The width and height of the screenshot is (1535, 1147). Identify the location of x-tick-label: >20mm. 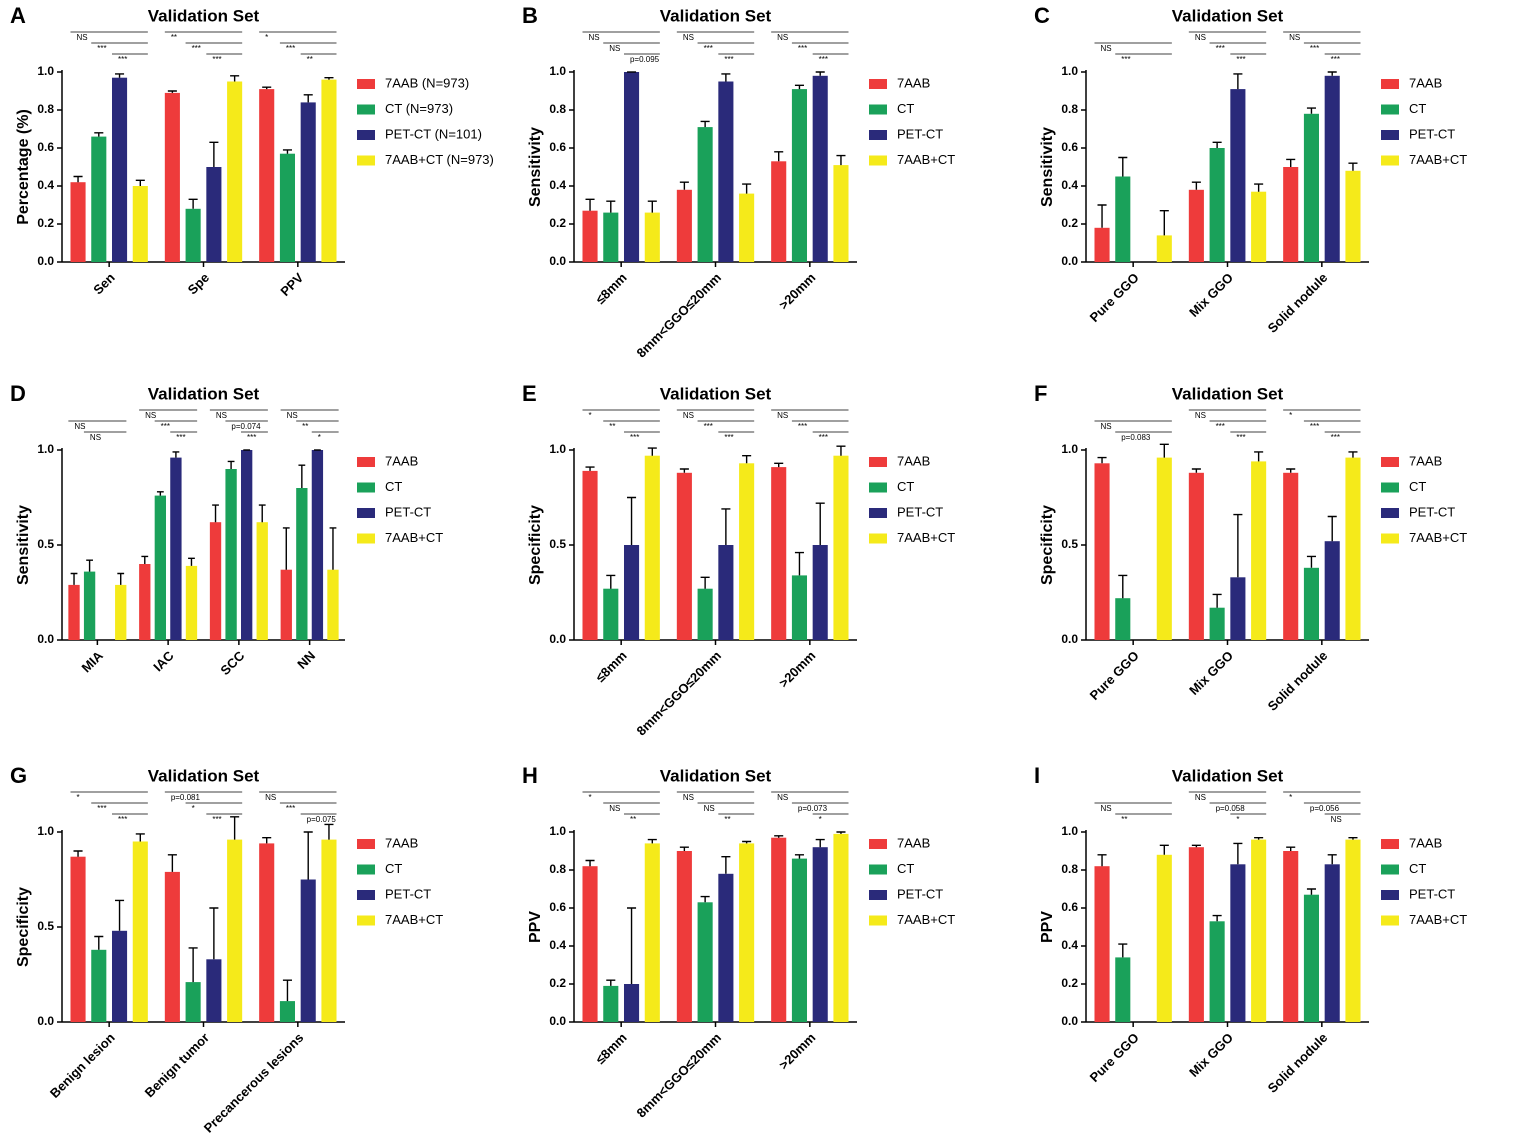
(797, 669).